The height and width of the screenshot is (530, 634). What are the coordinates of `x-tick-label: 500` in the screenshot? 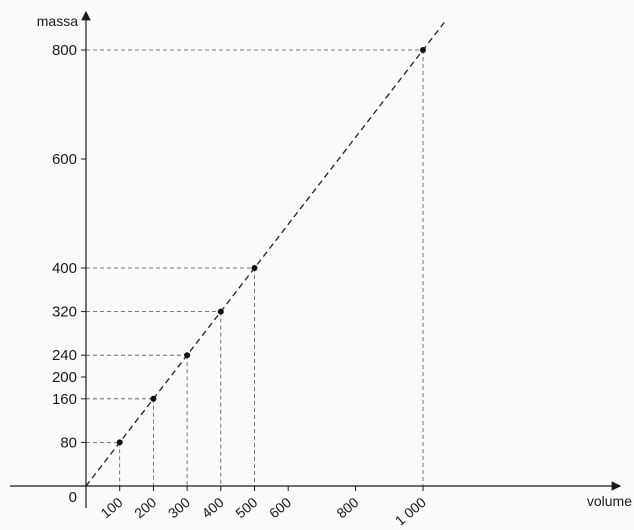 It's located at (246, 507).